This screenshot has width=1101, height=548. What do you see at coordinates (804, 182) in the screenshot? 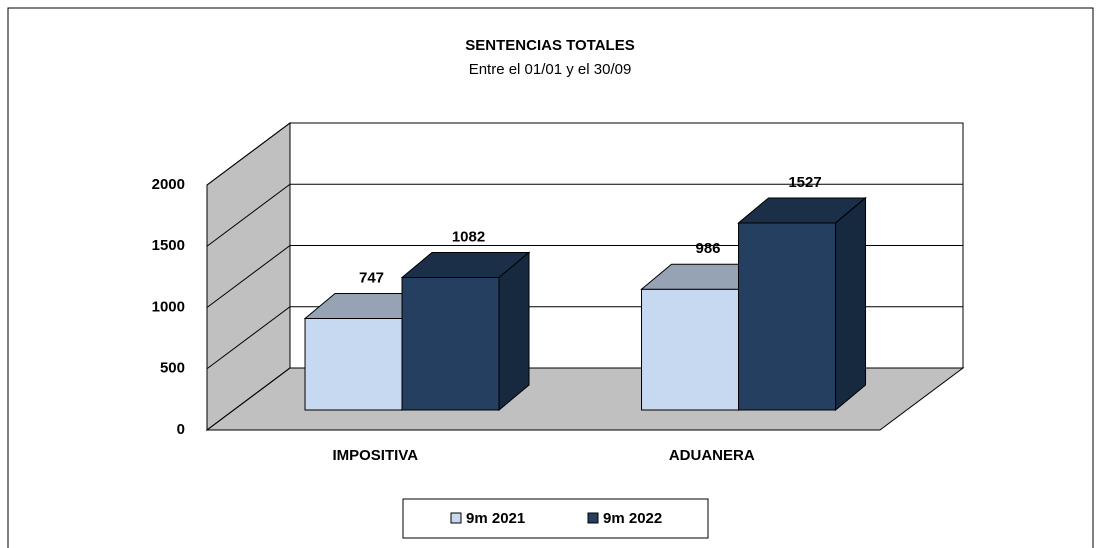
I see `data-label: 1527` at bounding box center [804, 182].